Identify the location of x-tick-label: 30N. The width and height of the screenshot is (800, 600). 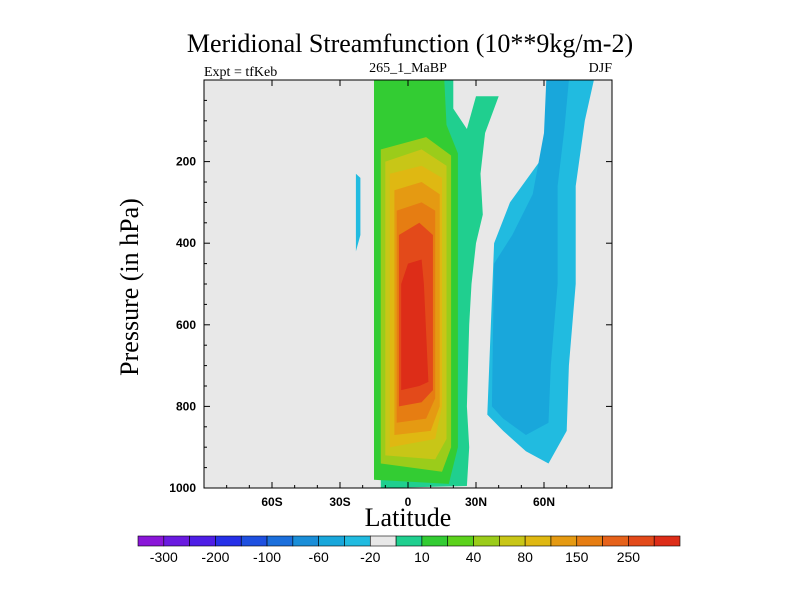
(476, 502).